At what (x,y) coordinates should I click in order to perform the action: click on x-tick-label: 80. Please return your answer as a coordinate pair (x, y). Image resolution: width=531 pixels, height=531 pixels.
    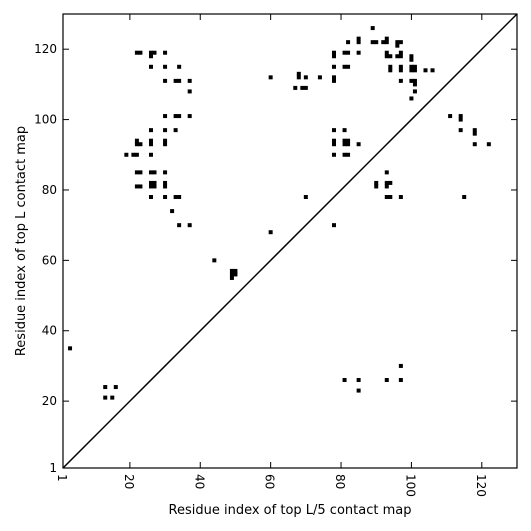
    Looking at the image, I should click on (340, 481).